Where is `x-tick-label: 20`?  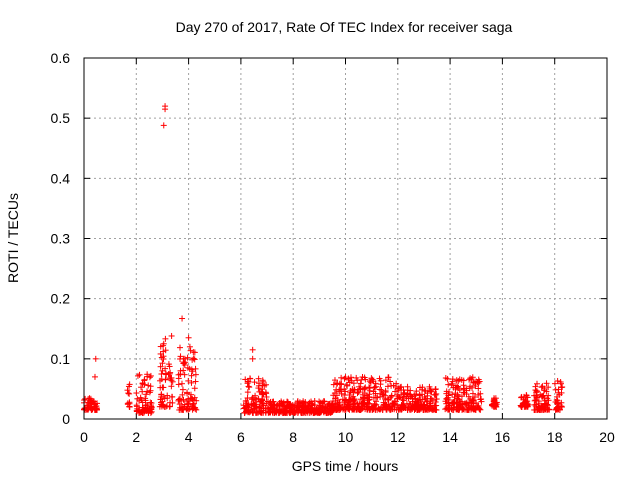
x-tick-label: 20 is located at coordinates (607, 437).